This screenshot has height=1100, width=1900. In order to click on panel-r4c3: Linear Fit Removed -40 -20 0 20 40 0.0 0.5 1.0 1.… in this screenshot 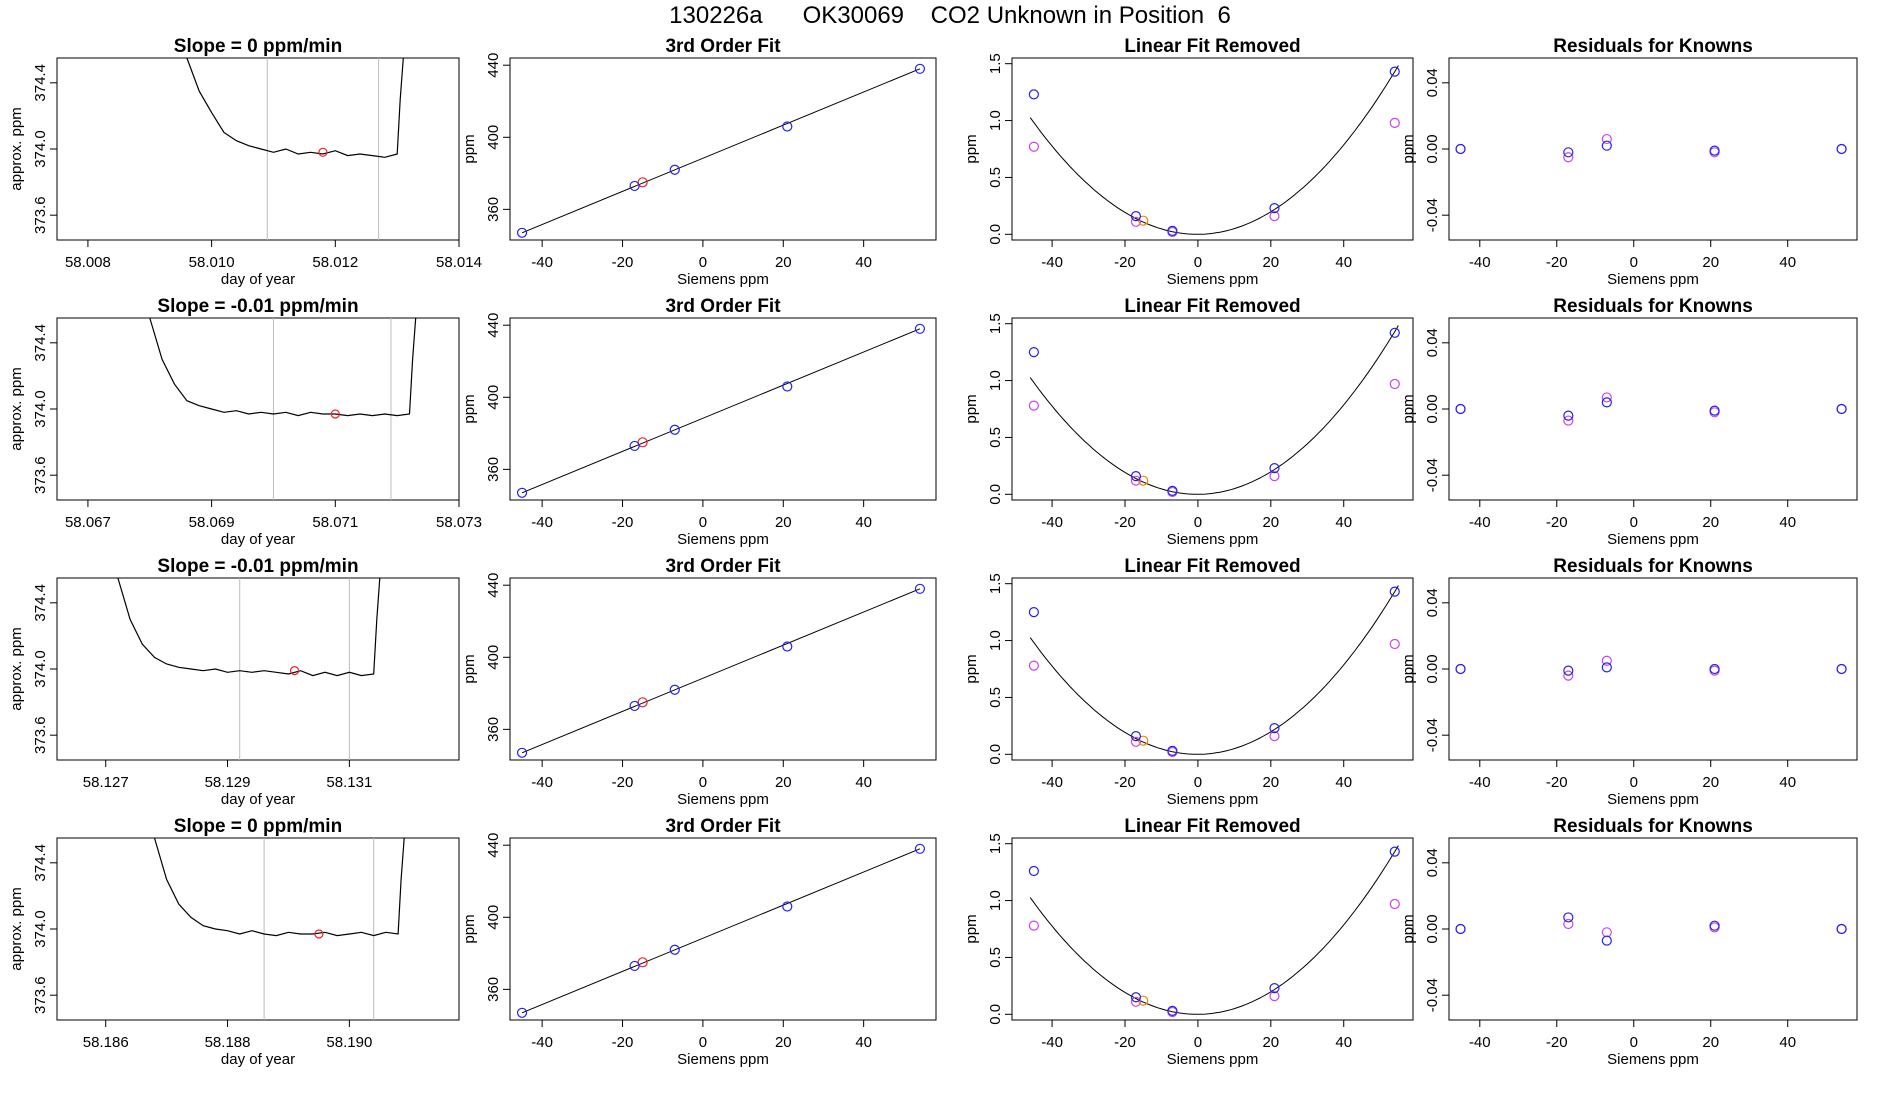, I will do `click(1188, 942)`.